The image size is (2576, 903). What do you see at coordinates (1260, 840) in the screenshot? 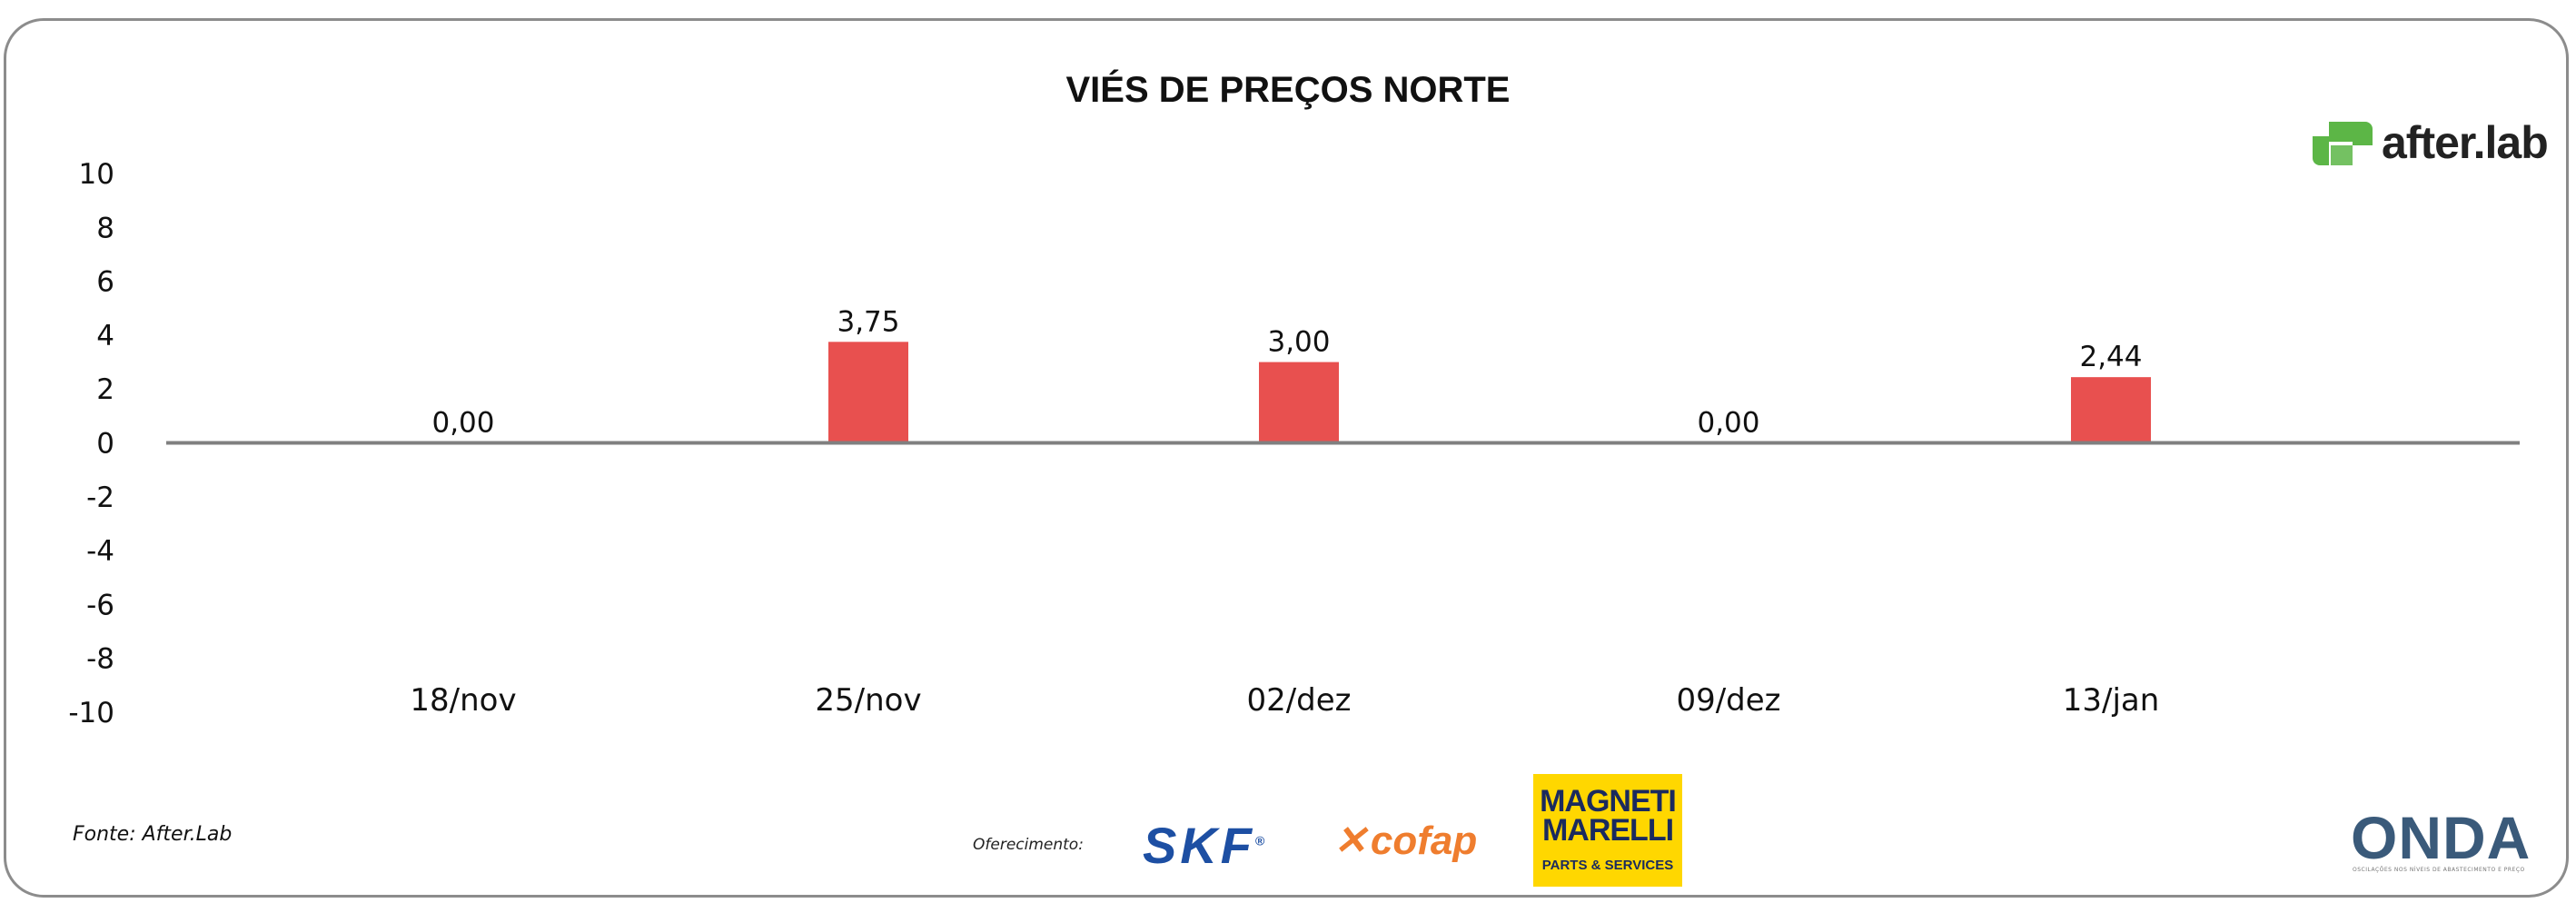
I see `skf-registered-mark: ®` at bounding box center [1260, 840].